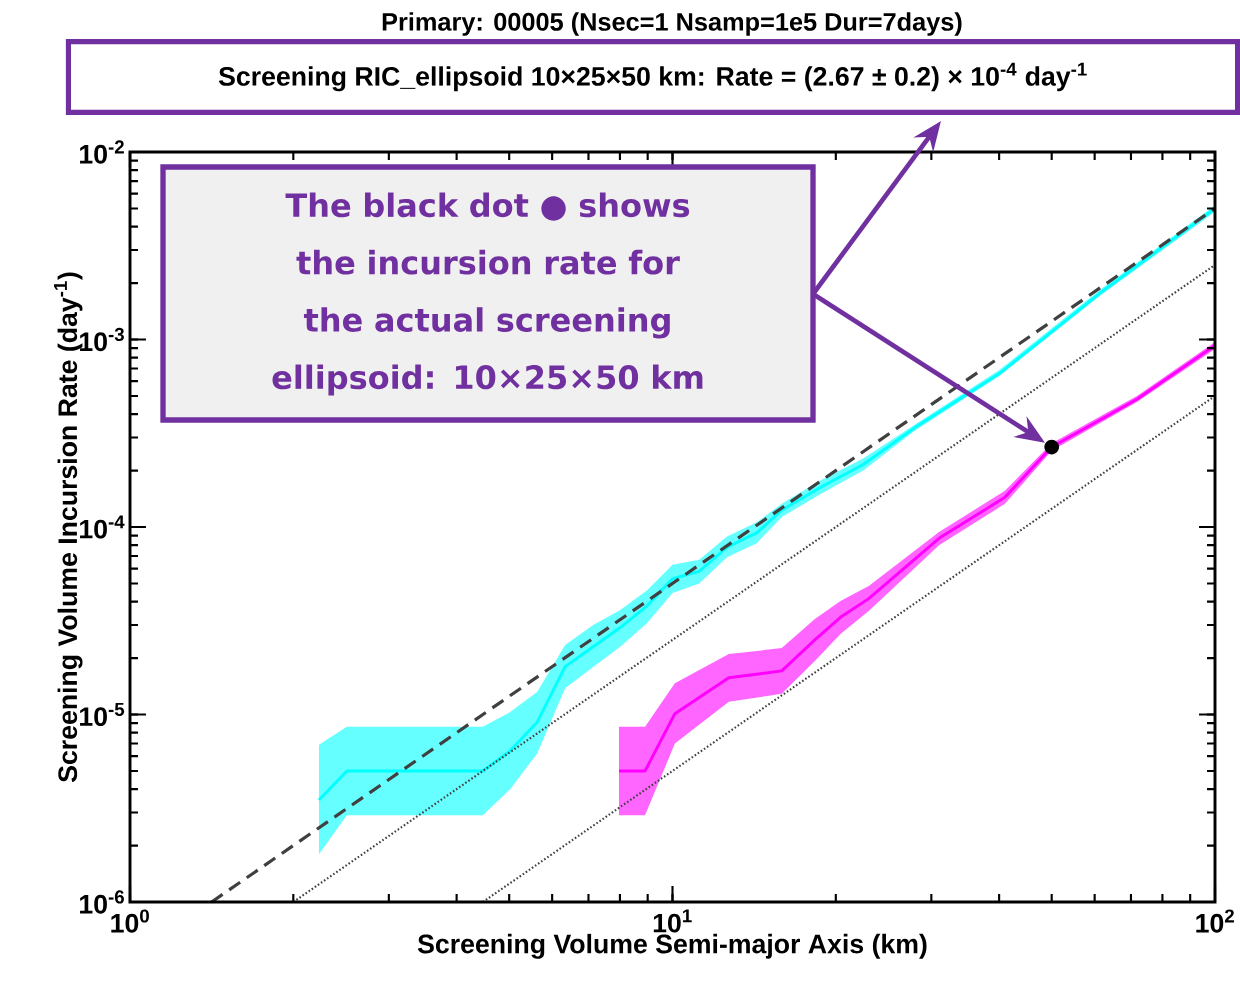 The height and width of the screenshot is (993, 1240). I want to click on y-tick-label: 10$^{-2}$, so click(102, 152).